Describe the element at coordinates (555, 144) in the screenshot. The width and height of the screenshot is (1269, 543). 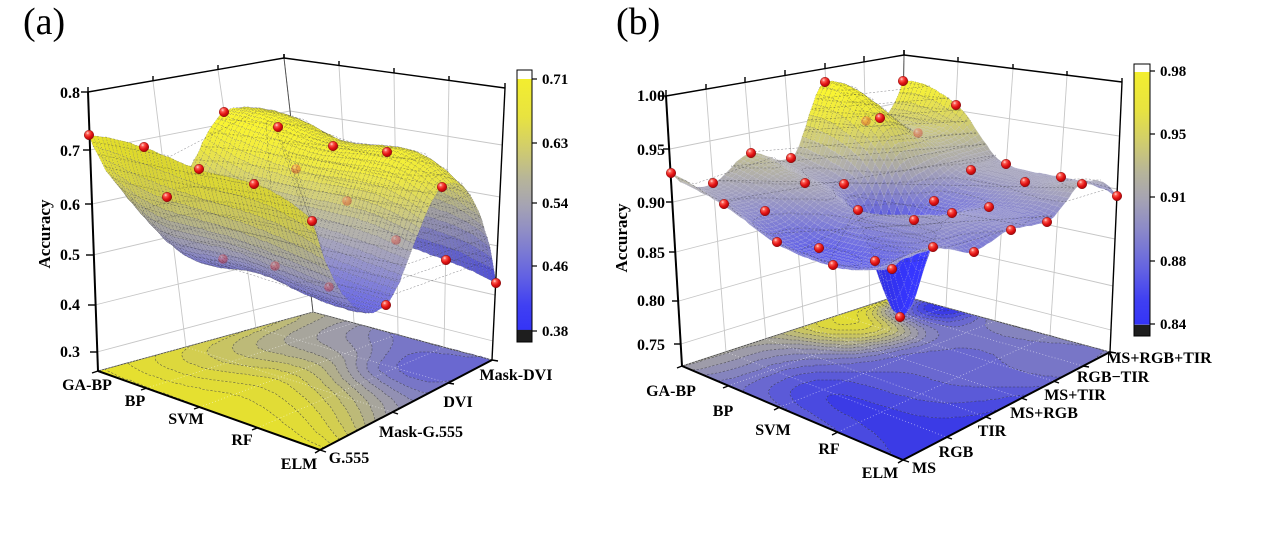
I see `svg-text: 0.63` at that location.